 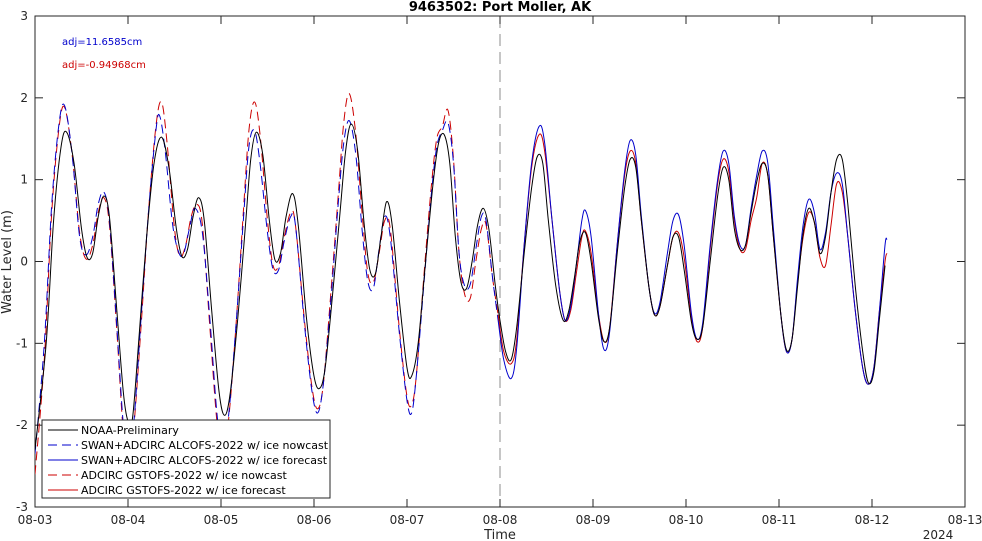 What do you see at coordinates (686, 520) in the screenshot?
I see `x-tick-label: 08-10` at bounding box center [686, 520].